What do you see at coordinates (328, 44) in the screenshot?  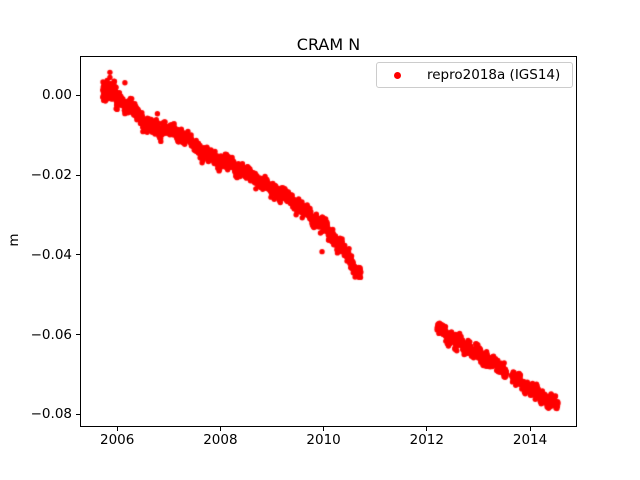 I see `chart-title: CRAM N` at bounding box center [328, 44].